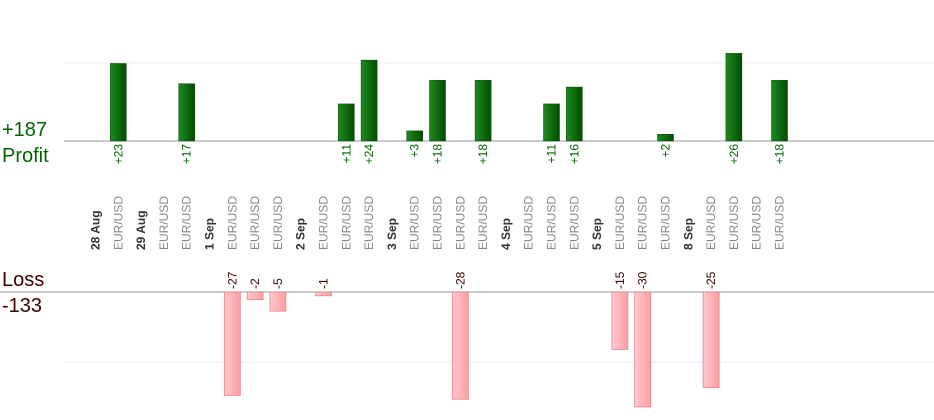 The image size is (934, 420). Describe the element at coordinates (96, 230) in the screenshot. I see `date-tick-label: 28 Aug` at that location.